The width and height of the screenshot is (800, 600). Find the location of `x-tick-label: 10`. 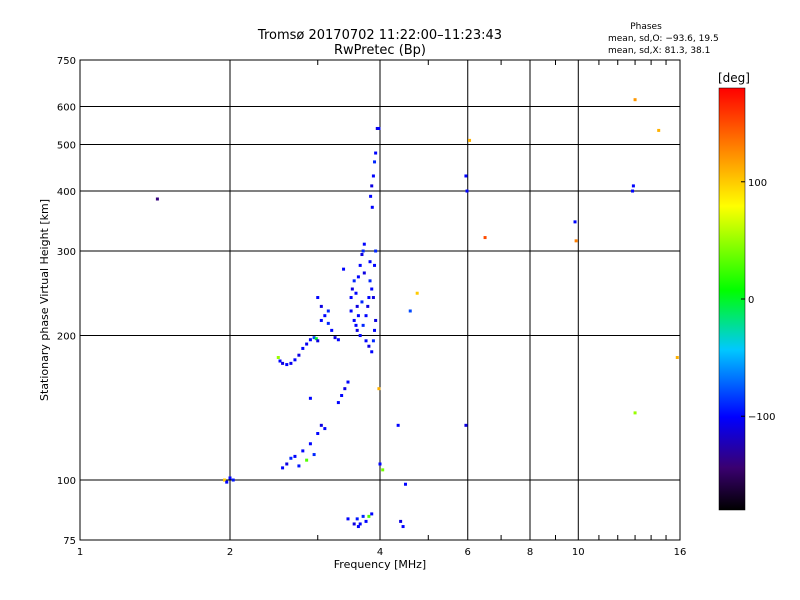

x-tick-label: 10 is located at coordinates (578, 552).